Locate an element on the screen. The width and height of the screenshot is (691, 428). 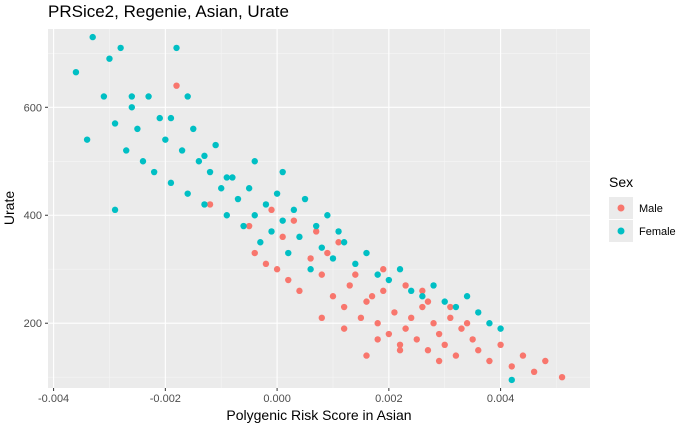
x-axis-ticks: -0.004 -0.002 0.000 0.002 0.004 is located at coordinates (276, 396).